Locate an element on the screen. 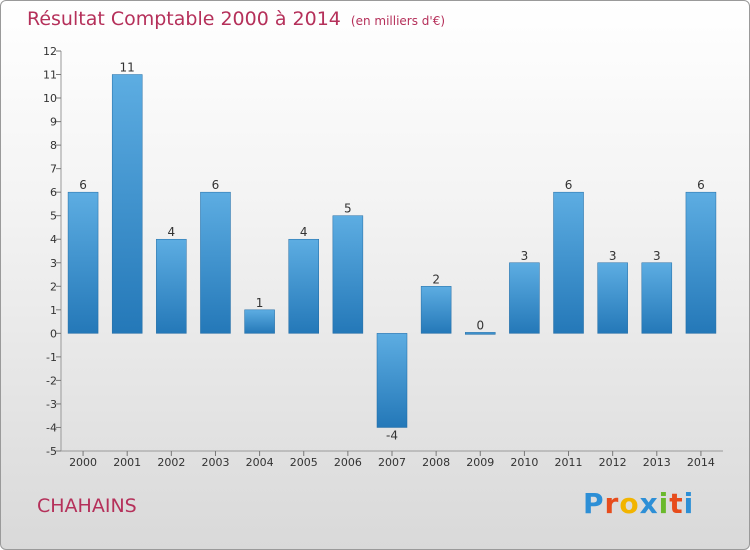 The height and width of the screenshot is (550, 750). y-tick-label: 0 is located at coordinates (53, 333).